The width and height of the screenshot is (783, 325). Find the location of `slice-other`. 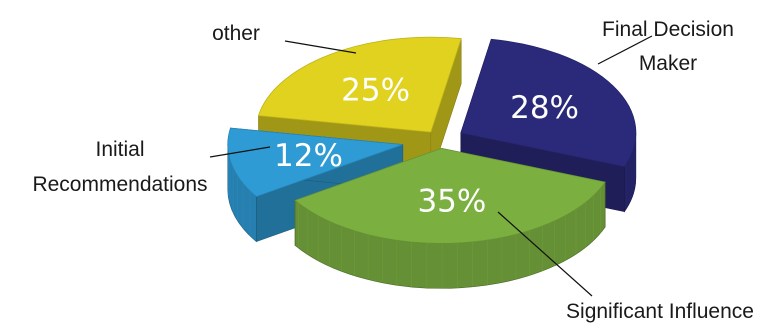

slice-other is located at coordinates (359, 84).